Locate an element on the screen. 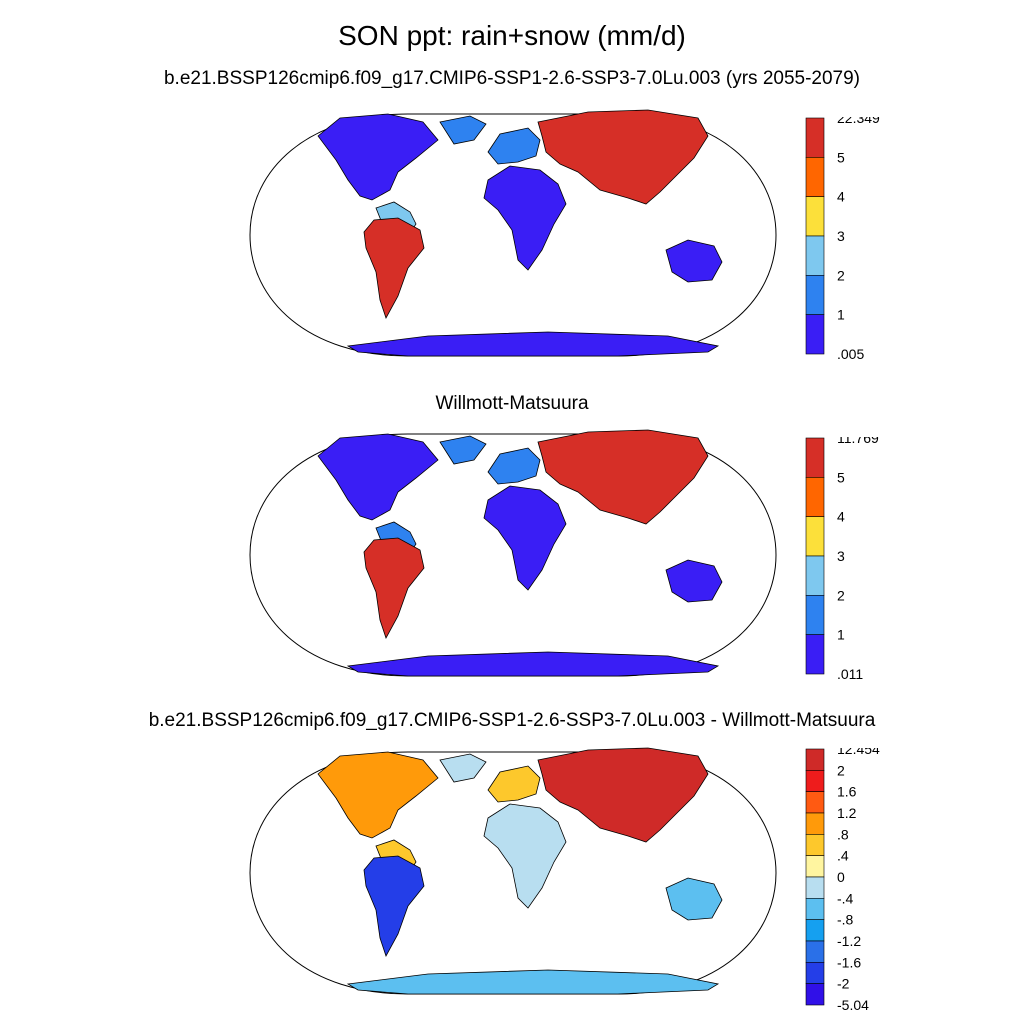 This screenshot has width=1024, height=1024. colorbar-label: 11.769 is located at coordinates (858, 441).